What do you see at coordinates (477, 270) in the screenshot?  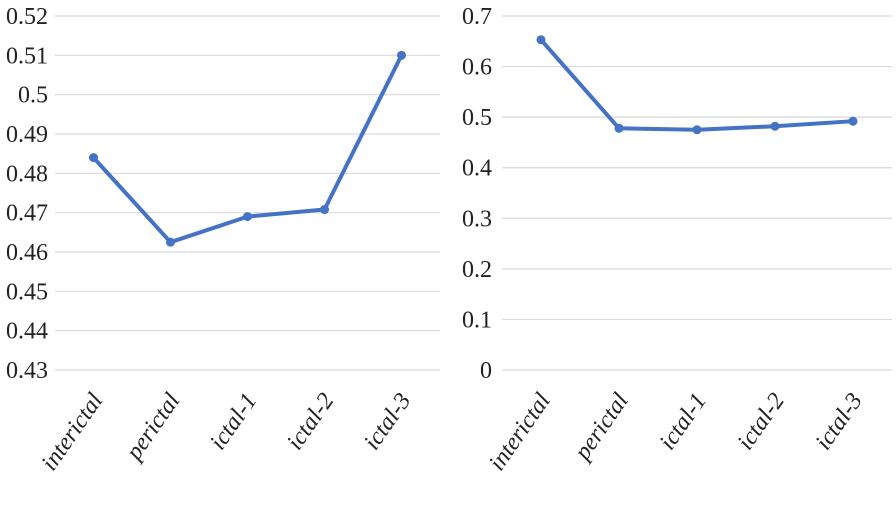 I see `y-tick-label: 0.2` at bounding box center [477, 270].